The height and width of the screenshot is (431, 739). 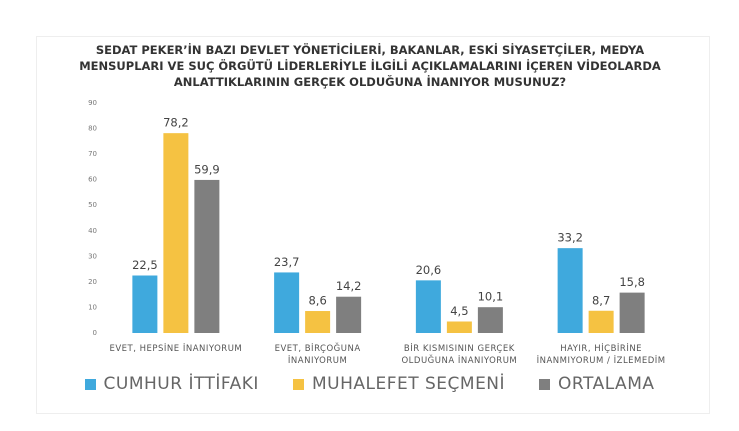 I want to click on data-label: 20,6, so click(x=429, y=270).